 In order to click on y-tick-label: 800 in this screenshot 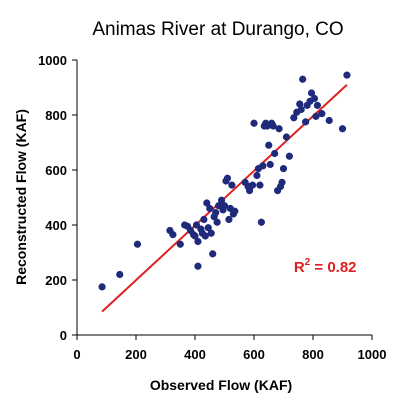, I will do `click(56, 115)`.